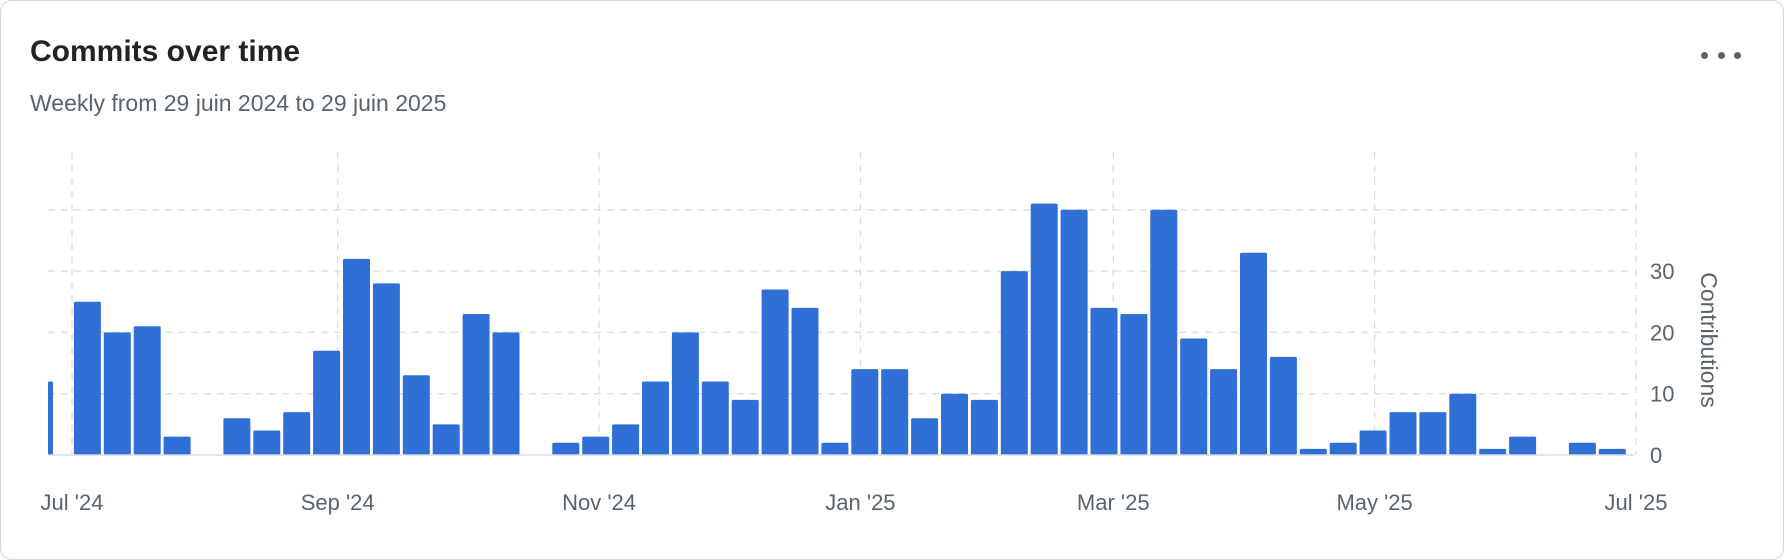 This screenshot has width=1787, height=560. Describe the element at coordinates (860, 502) in the screenshot. I see `x-tick-label: Jan '25` at that location.